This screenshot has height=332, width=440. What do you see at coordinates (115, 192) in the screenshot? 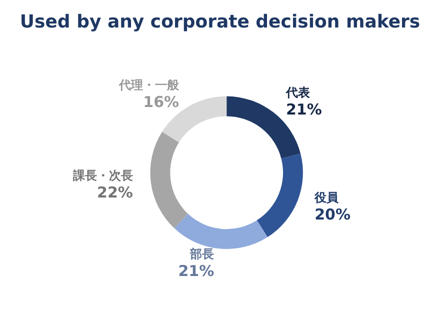
I see `data-label: 22%` at bounding box center [115, 192].